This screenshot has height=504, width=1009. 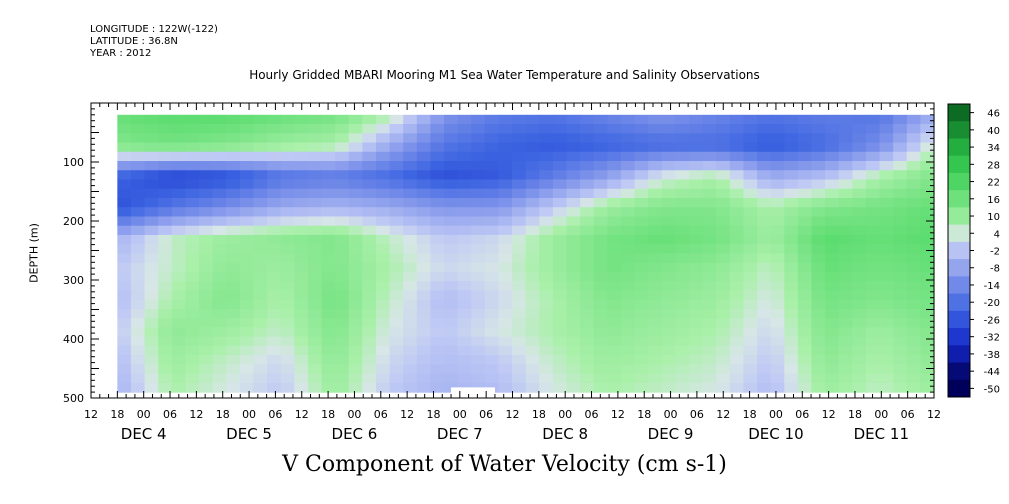 I want to click on x-hour-tick-label: 00, so click(x=249, y=414).